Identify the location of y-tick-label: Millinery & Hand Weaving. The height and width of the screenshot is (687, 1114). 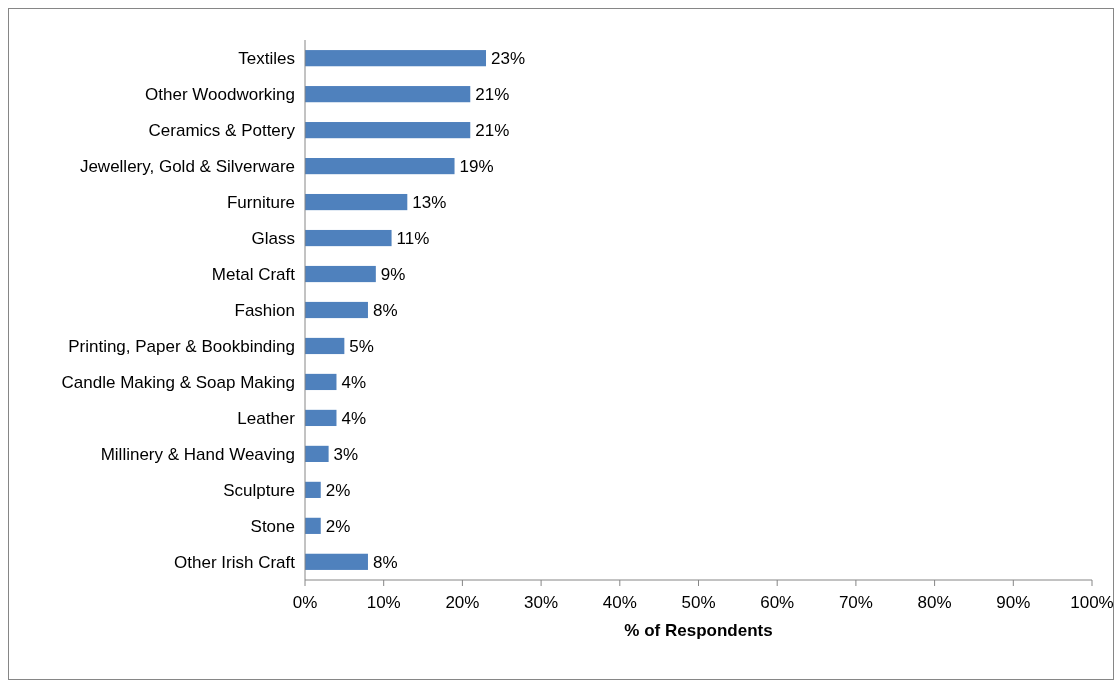
(197, 454).